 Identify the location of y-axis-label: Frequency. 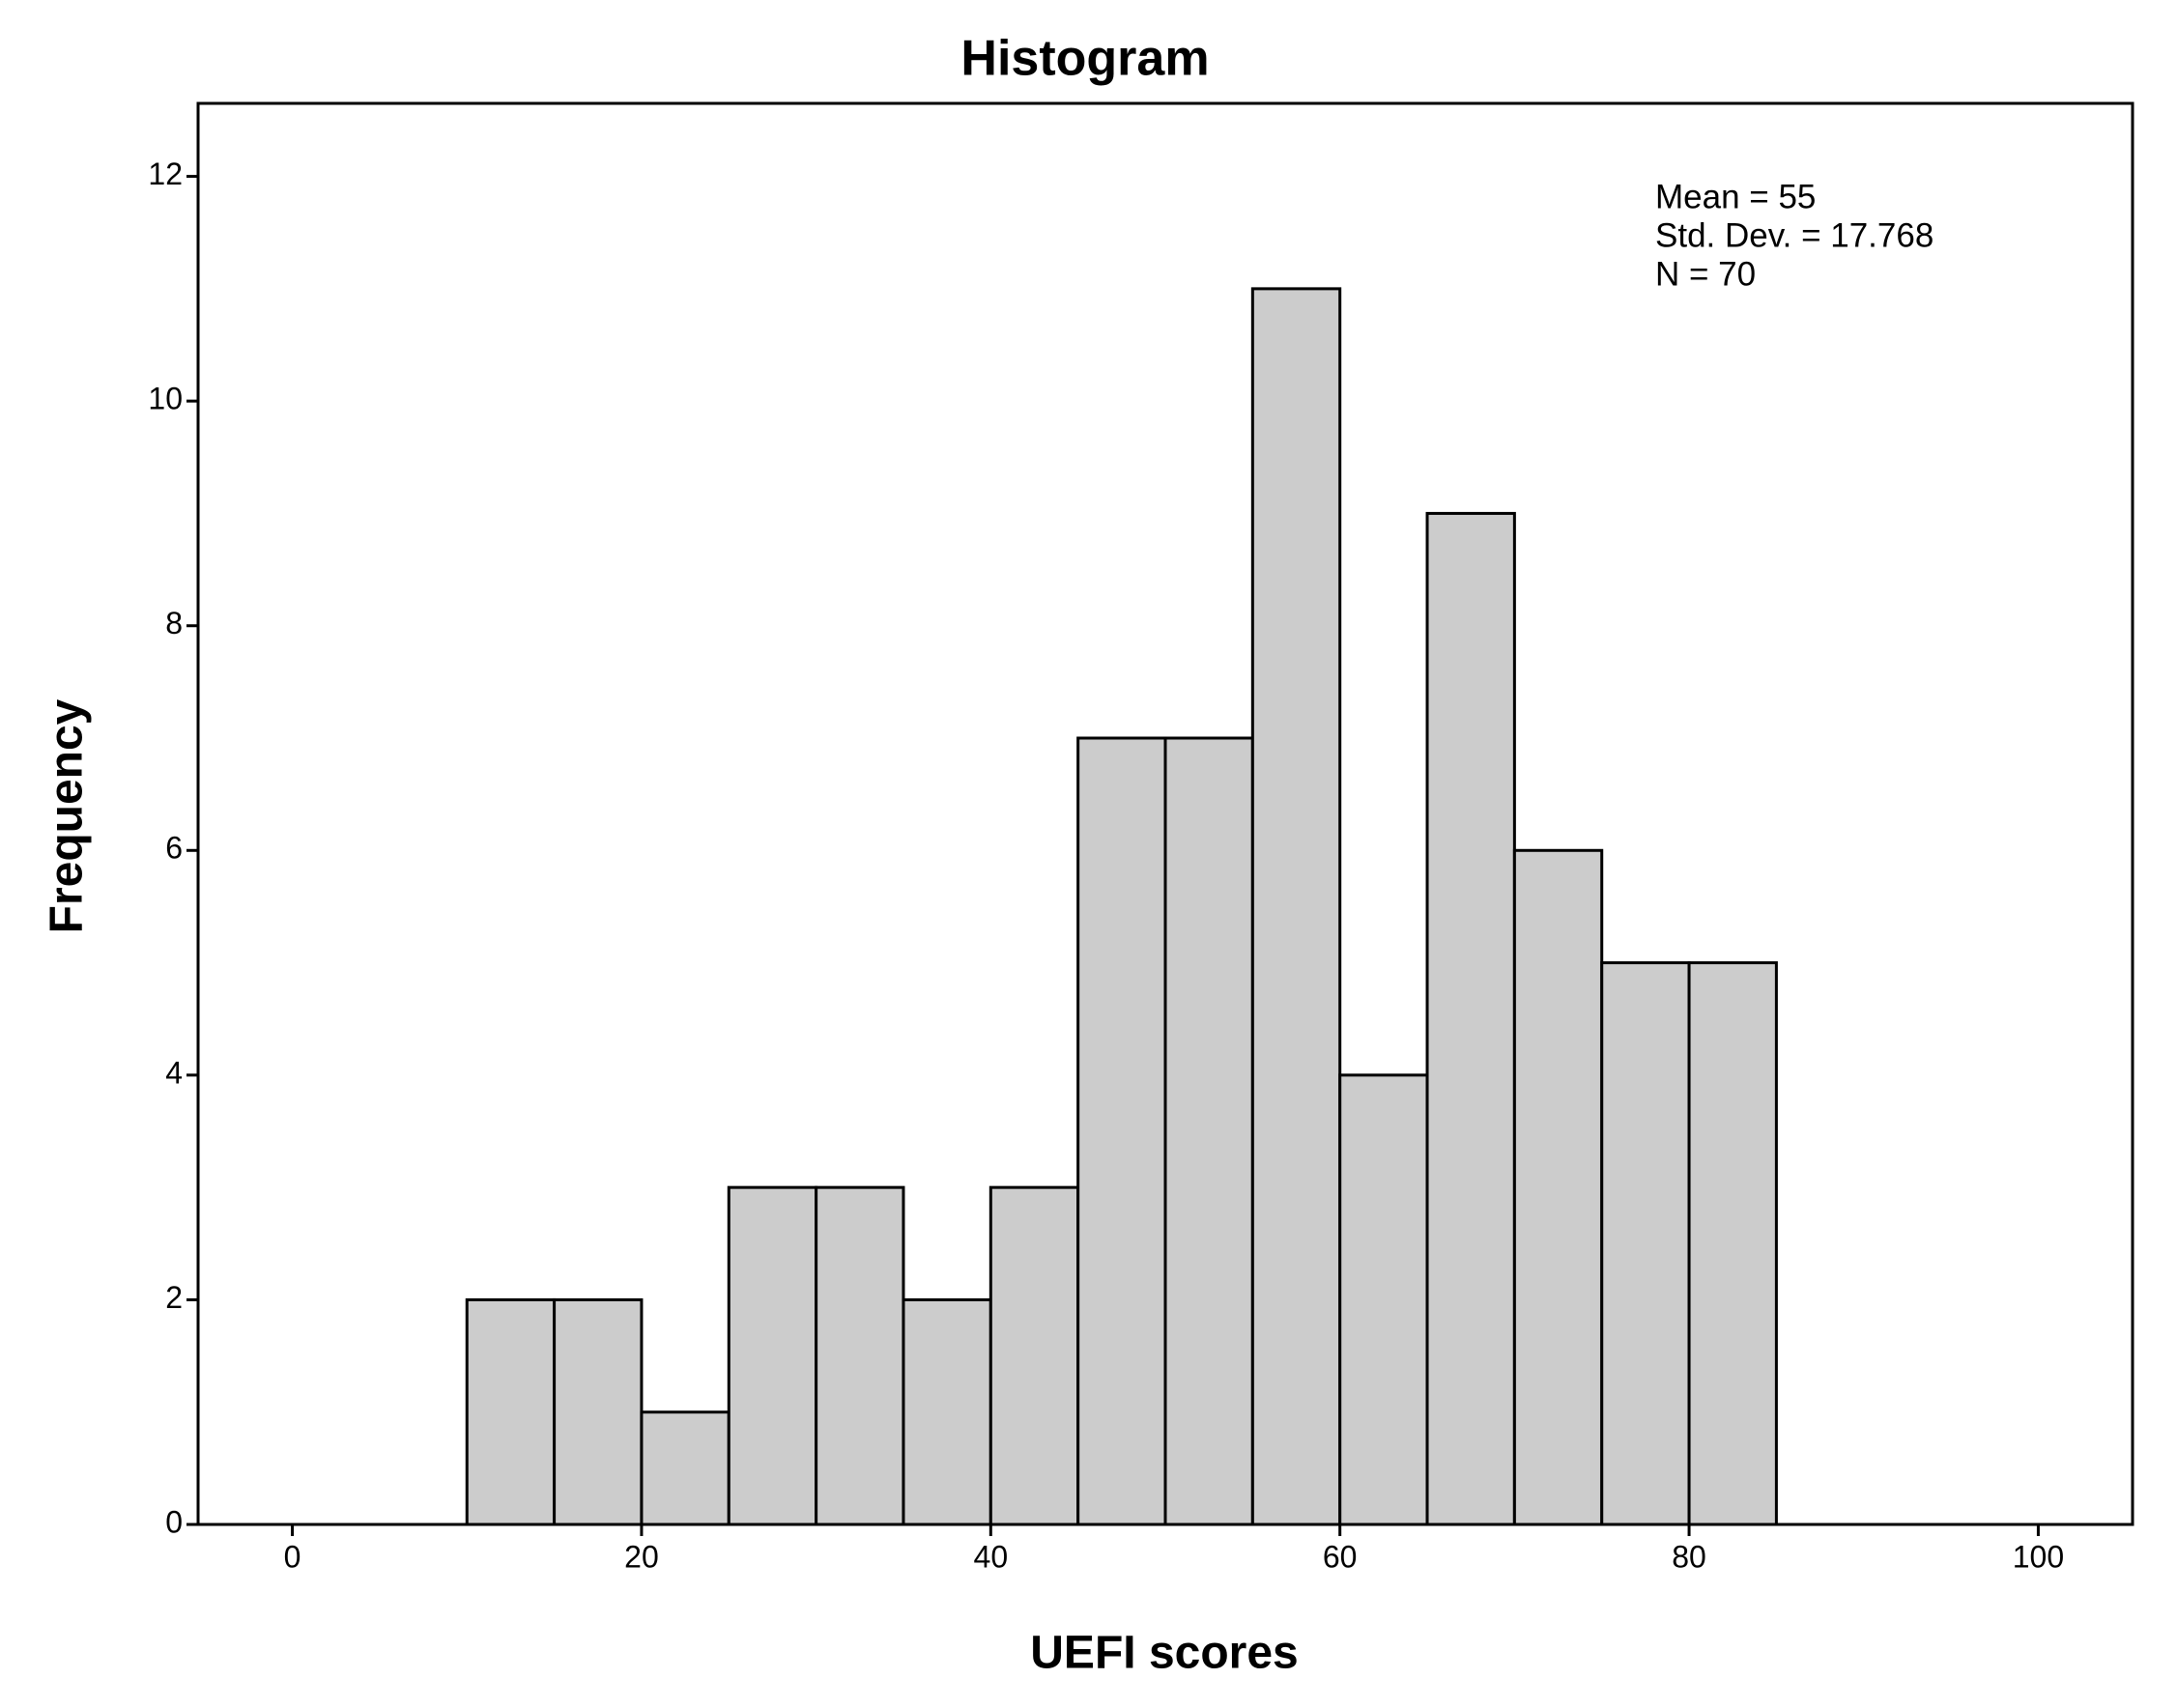
(67, 816).